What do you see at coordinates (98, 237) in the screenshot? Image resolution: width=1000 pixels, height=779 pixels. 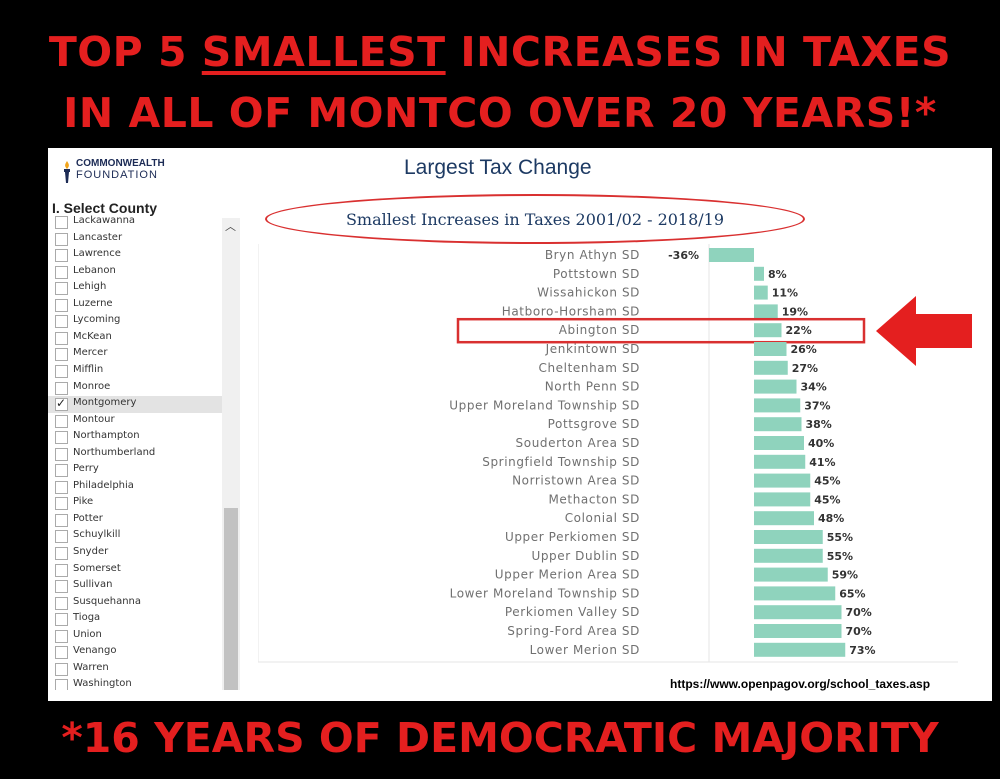 I see `county-name: Lancaster` at bounding box center [98, 237].